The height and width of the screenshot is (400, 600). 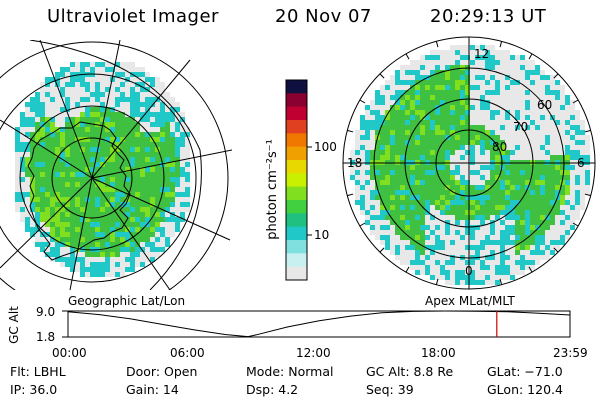 What do you see at coordinates (313, 353) in the screenshot?
I see `time-tick-1200: 12:00` at bounding box center [313, 353].